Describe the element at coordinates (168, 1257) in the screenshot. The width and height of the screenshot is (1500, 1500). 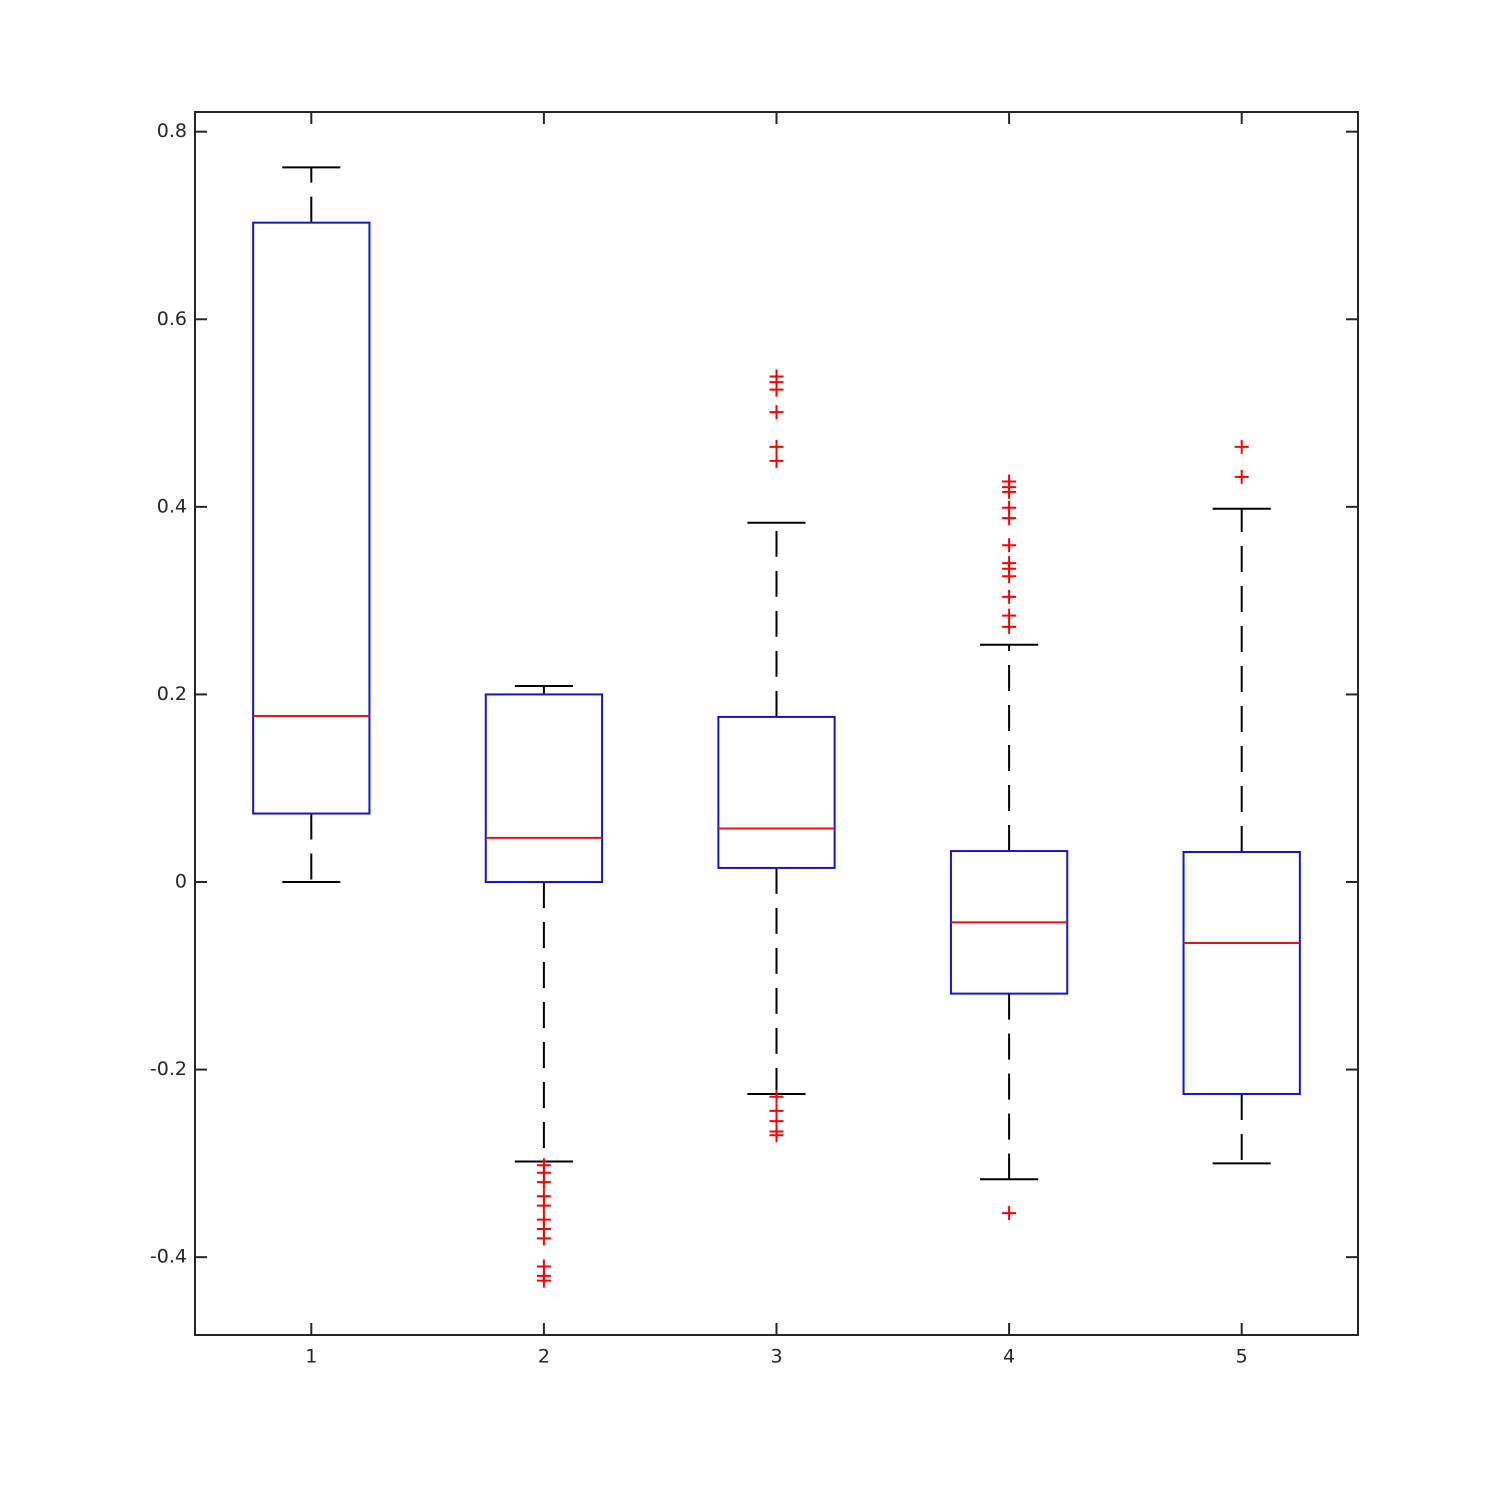
I see `y-tick-label: -0.4` at that location.